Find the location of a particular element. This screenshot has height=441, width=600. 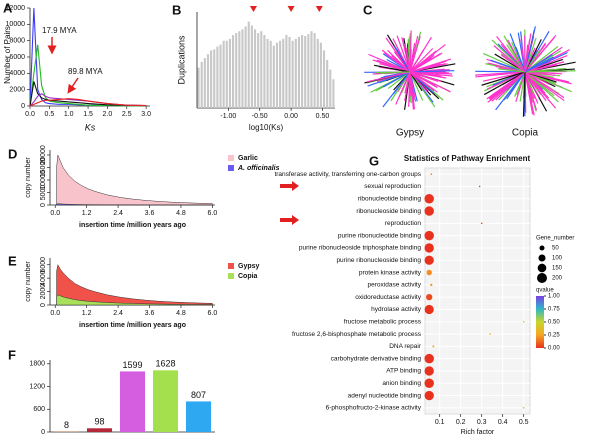

series-line is located at coordinates (88, 94).